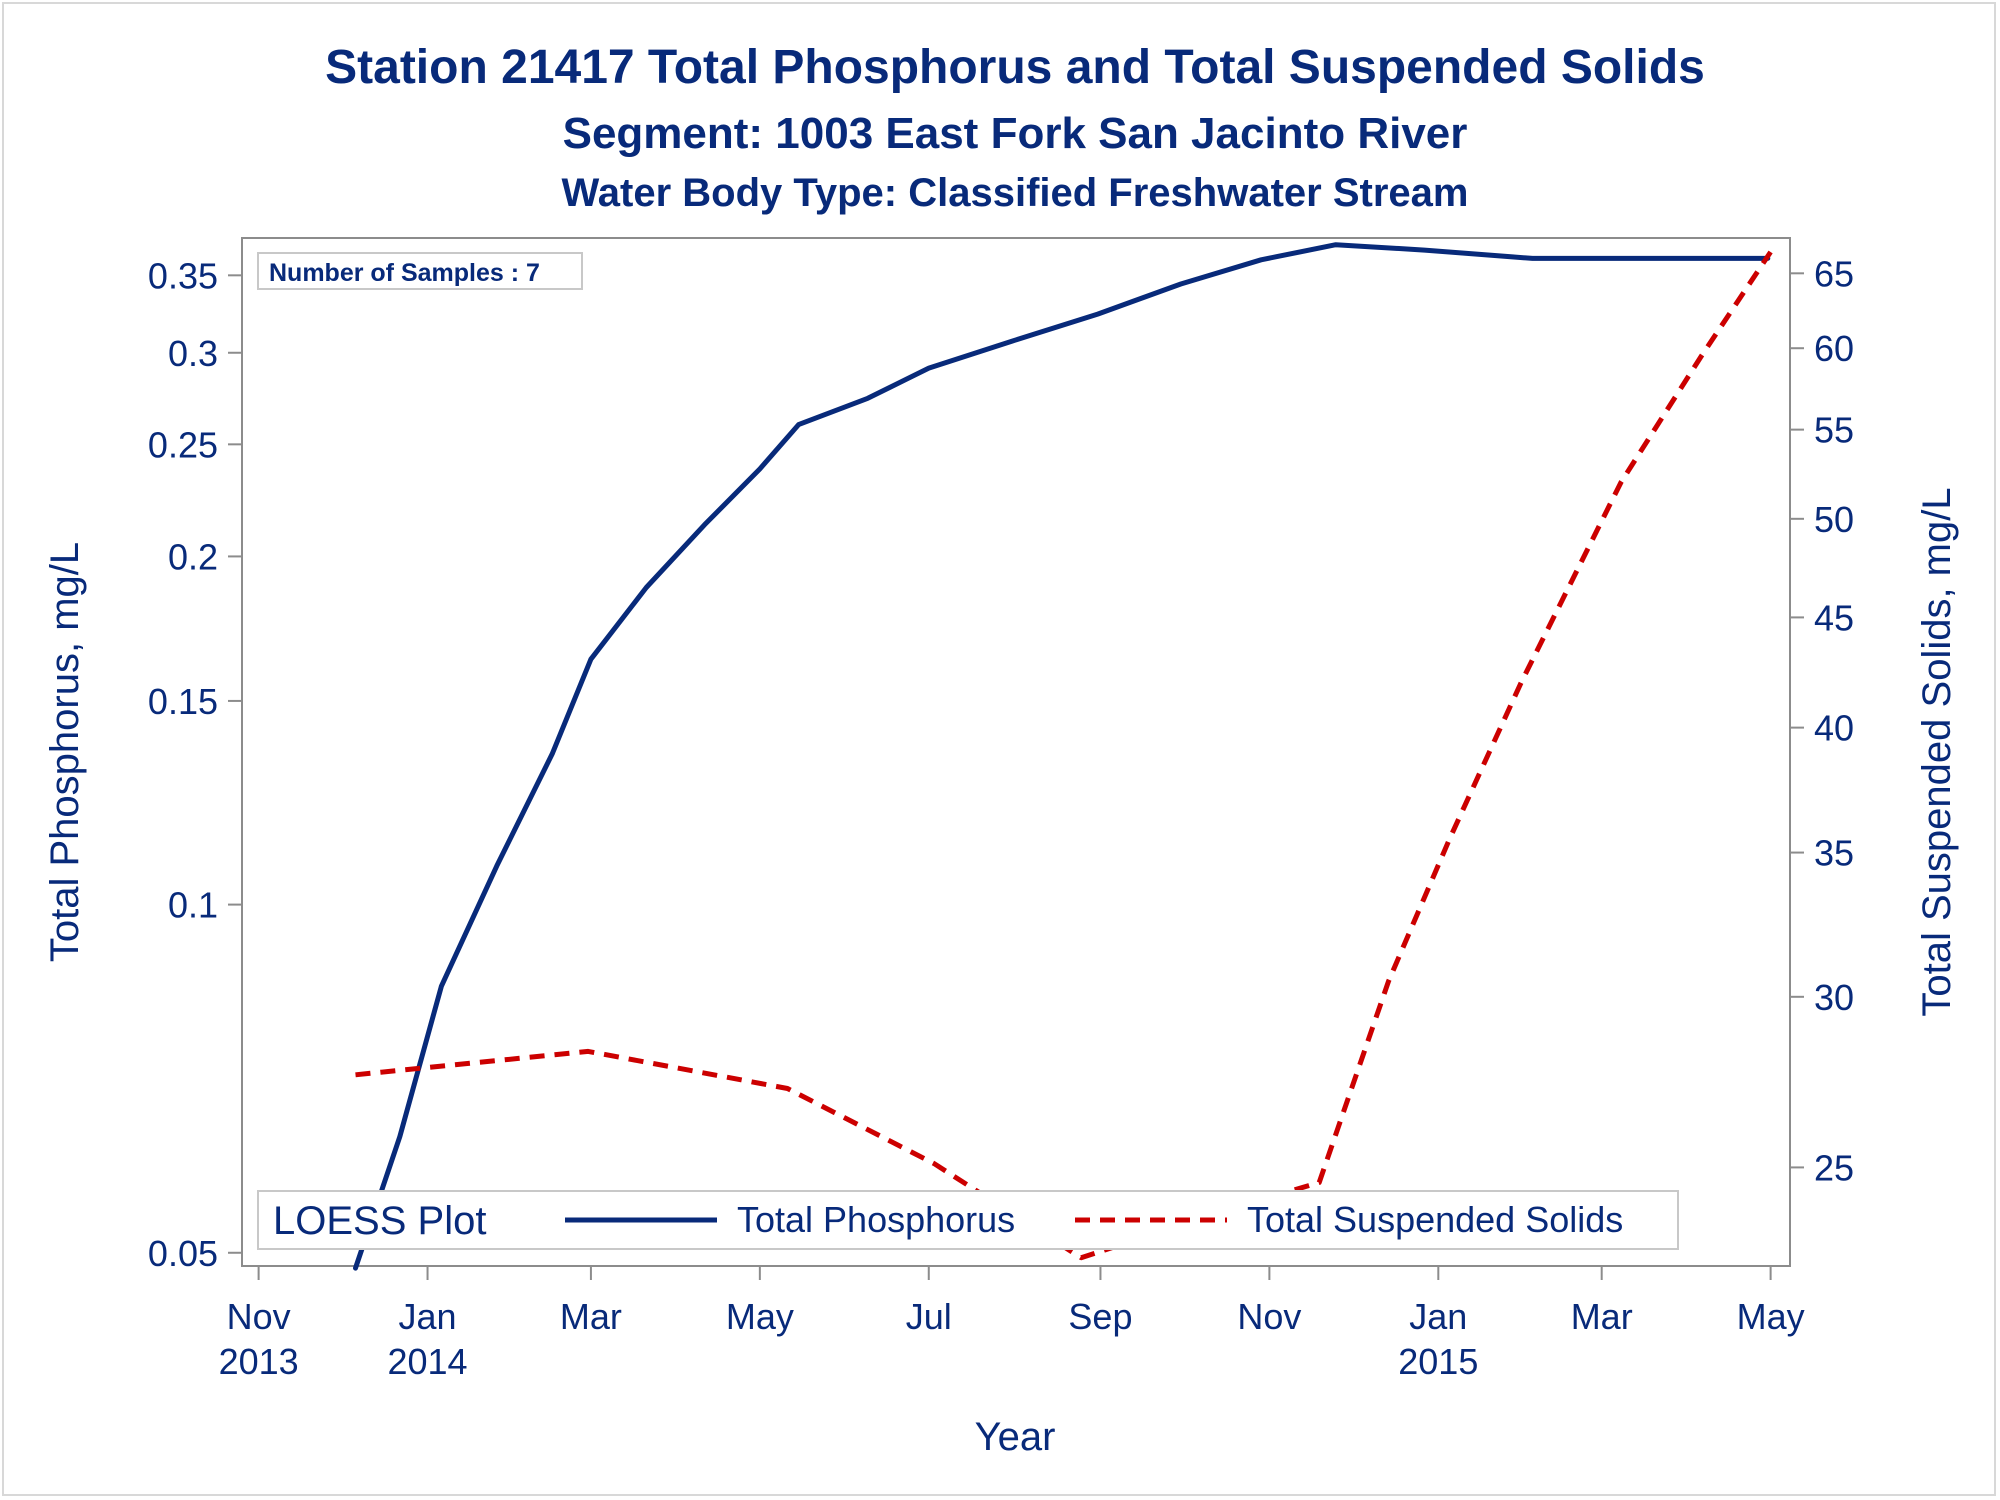 The width and height of the screenshot is (2000, 1500). What do you see at coordinates (379, 1221) in the screenshot?
I see `legend-title: LOESS Plot` at bounding box center [379, 1221].